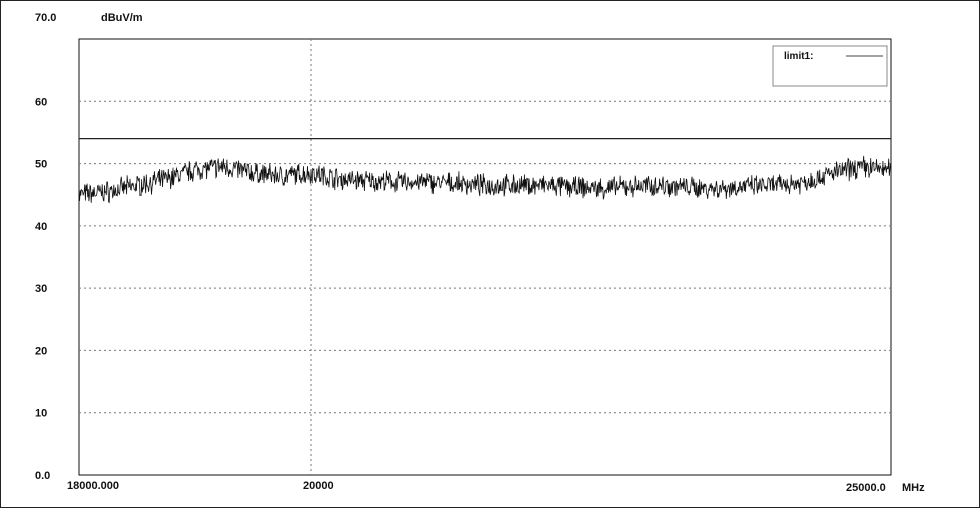 This screenshot has height=508, width=980. What do you see at coordinates (41, 351) in the screenshot?
I see `y-tick-label-4: 20` at bounding box center [41, 351].